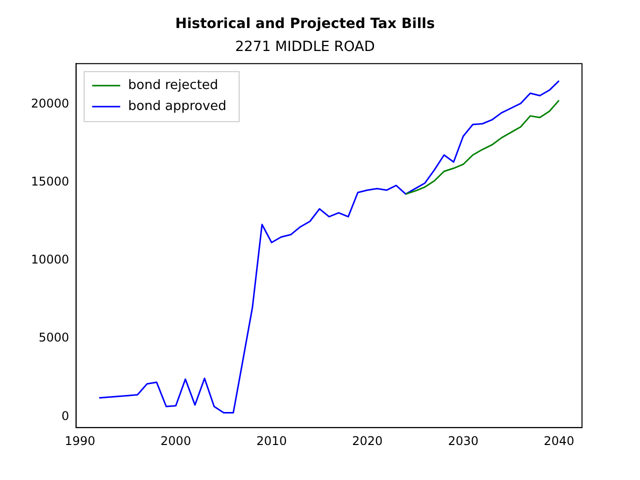 Image resolution: width=640 pixels, height=480 pixels. Describe the element at coordinates (305, 24) in the screenshot. I see `chart-title: Historical and Projected Tax Bills` at that location.